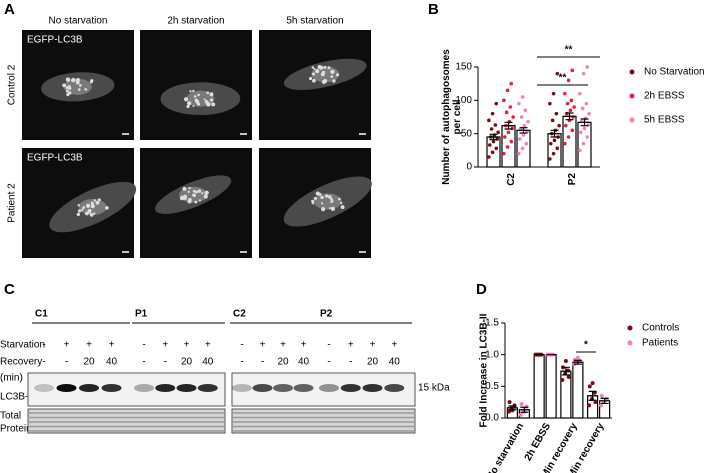 The width and height of the screenshot is (704, 473). I want to click on group-label: P2, so click(326, 314).